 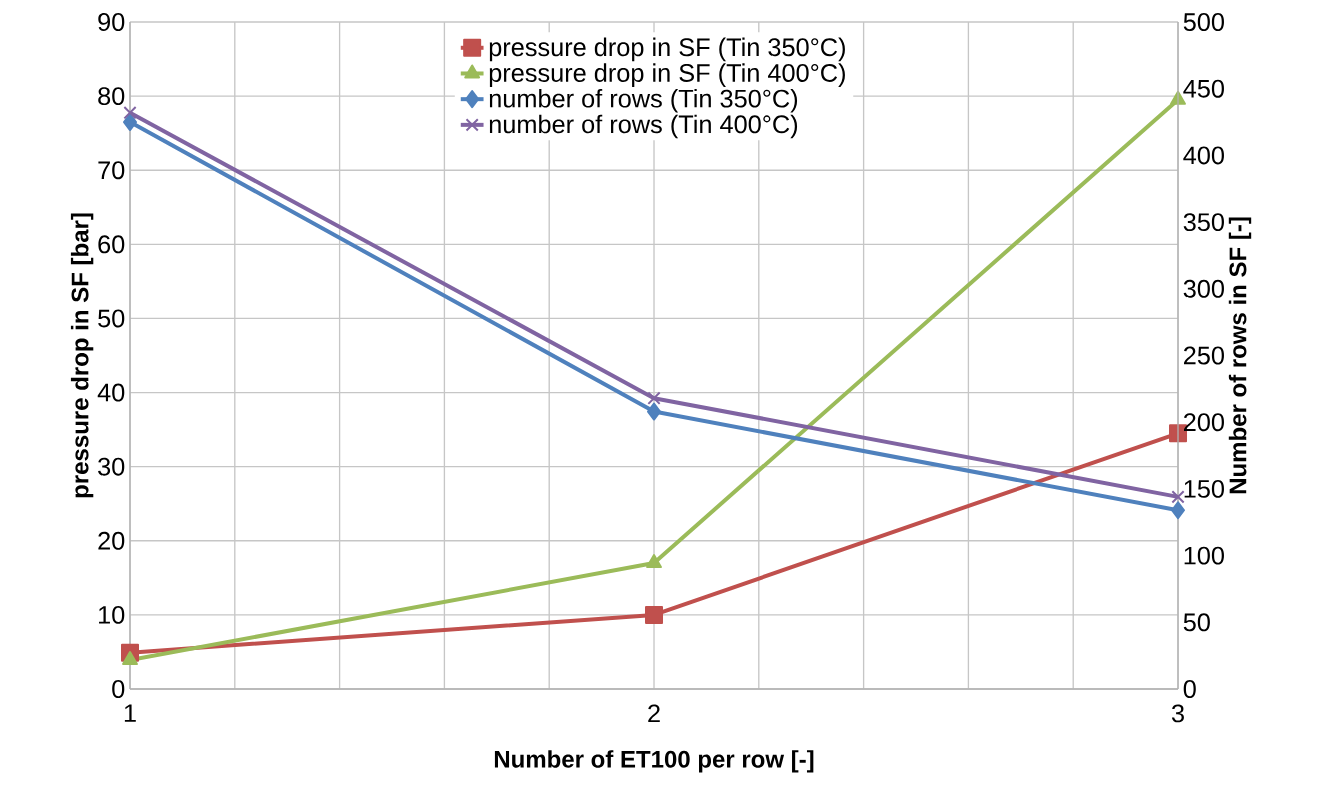 I want to click on y-tick-label: 50, so click(x=111, y=318).